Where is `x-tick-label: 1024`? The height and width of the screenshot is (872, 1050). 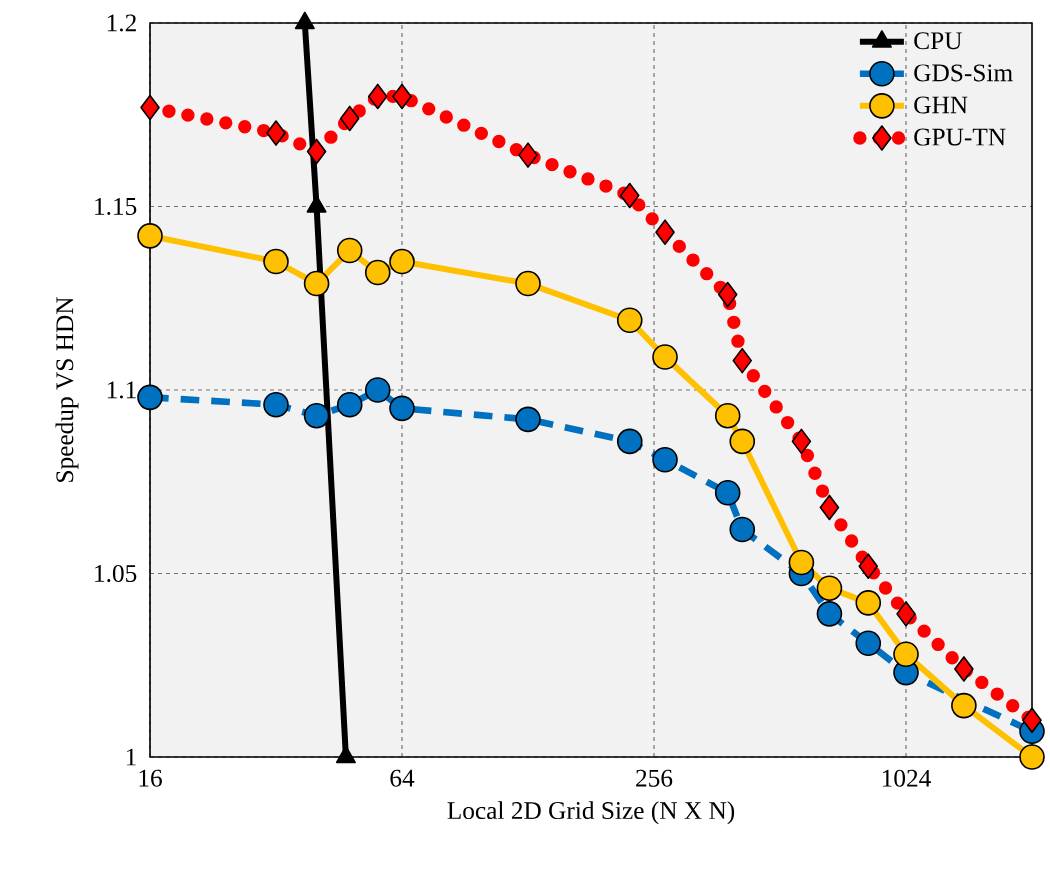
x-tick-label: 1024 is located at coordinates (906, 778).